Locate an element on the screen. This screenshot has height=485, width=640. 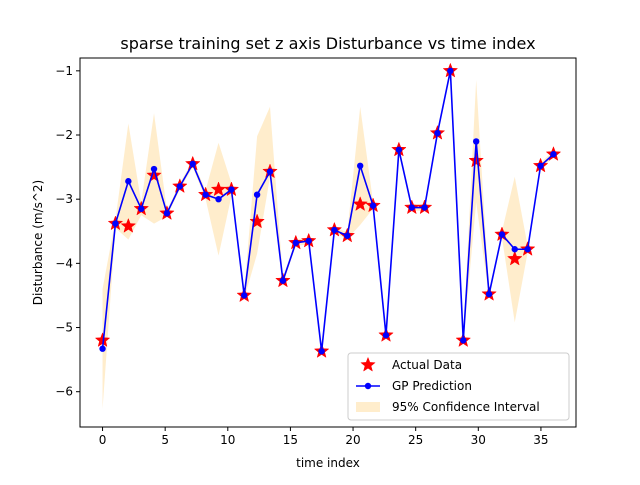
legend-marker-gp is located at coordinates (368, 386).